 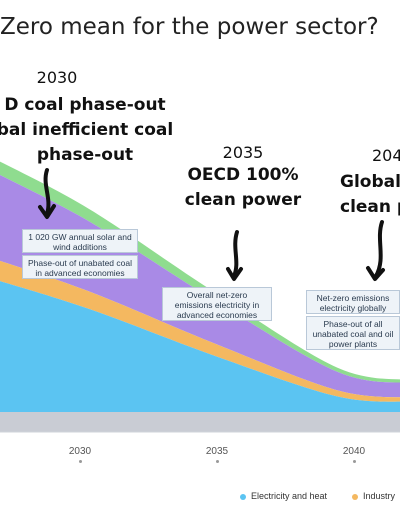 What do you see at coordinates (289, 496) in the screenshot?
I see `legend-electricity-label: Electricity and heat` at bounding box center [289, 496].